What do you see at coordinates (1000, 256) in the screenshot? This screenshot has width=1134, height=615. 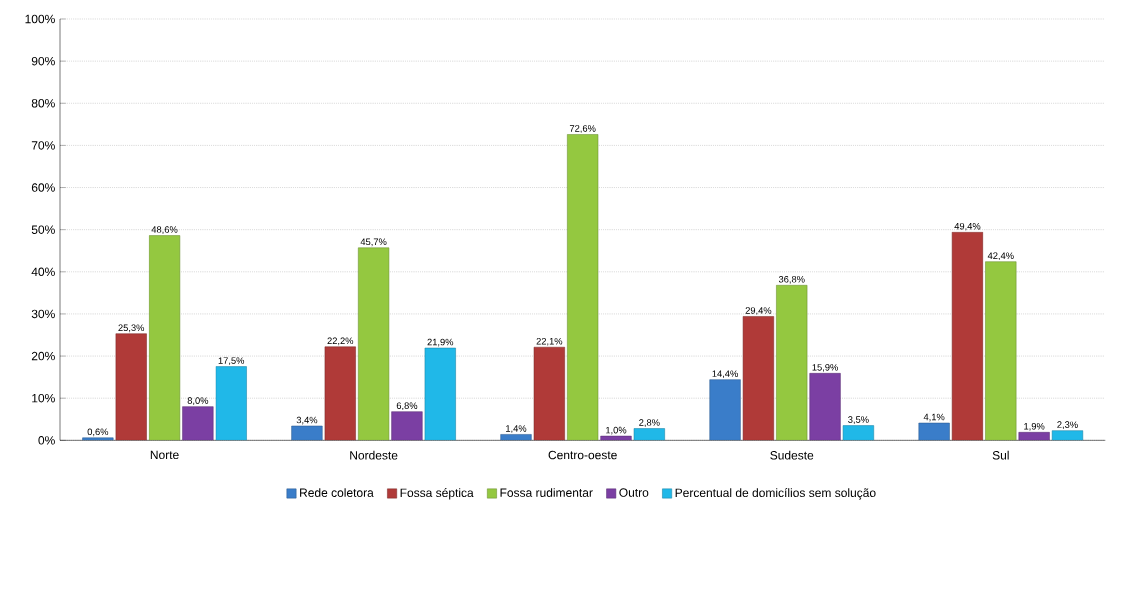 I see `data-label: 42,4%` at bounding box center [1000, 256].